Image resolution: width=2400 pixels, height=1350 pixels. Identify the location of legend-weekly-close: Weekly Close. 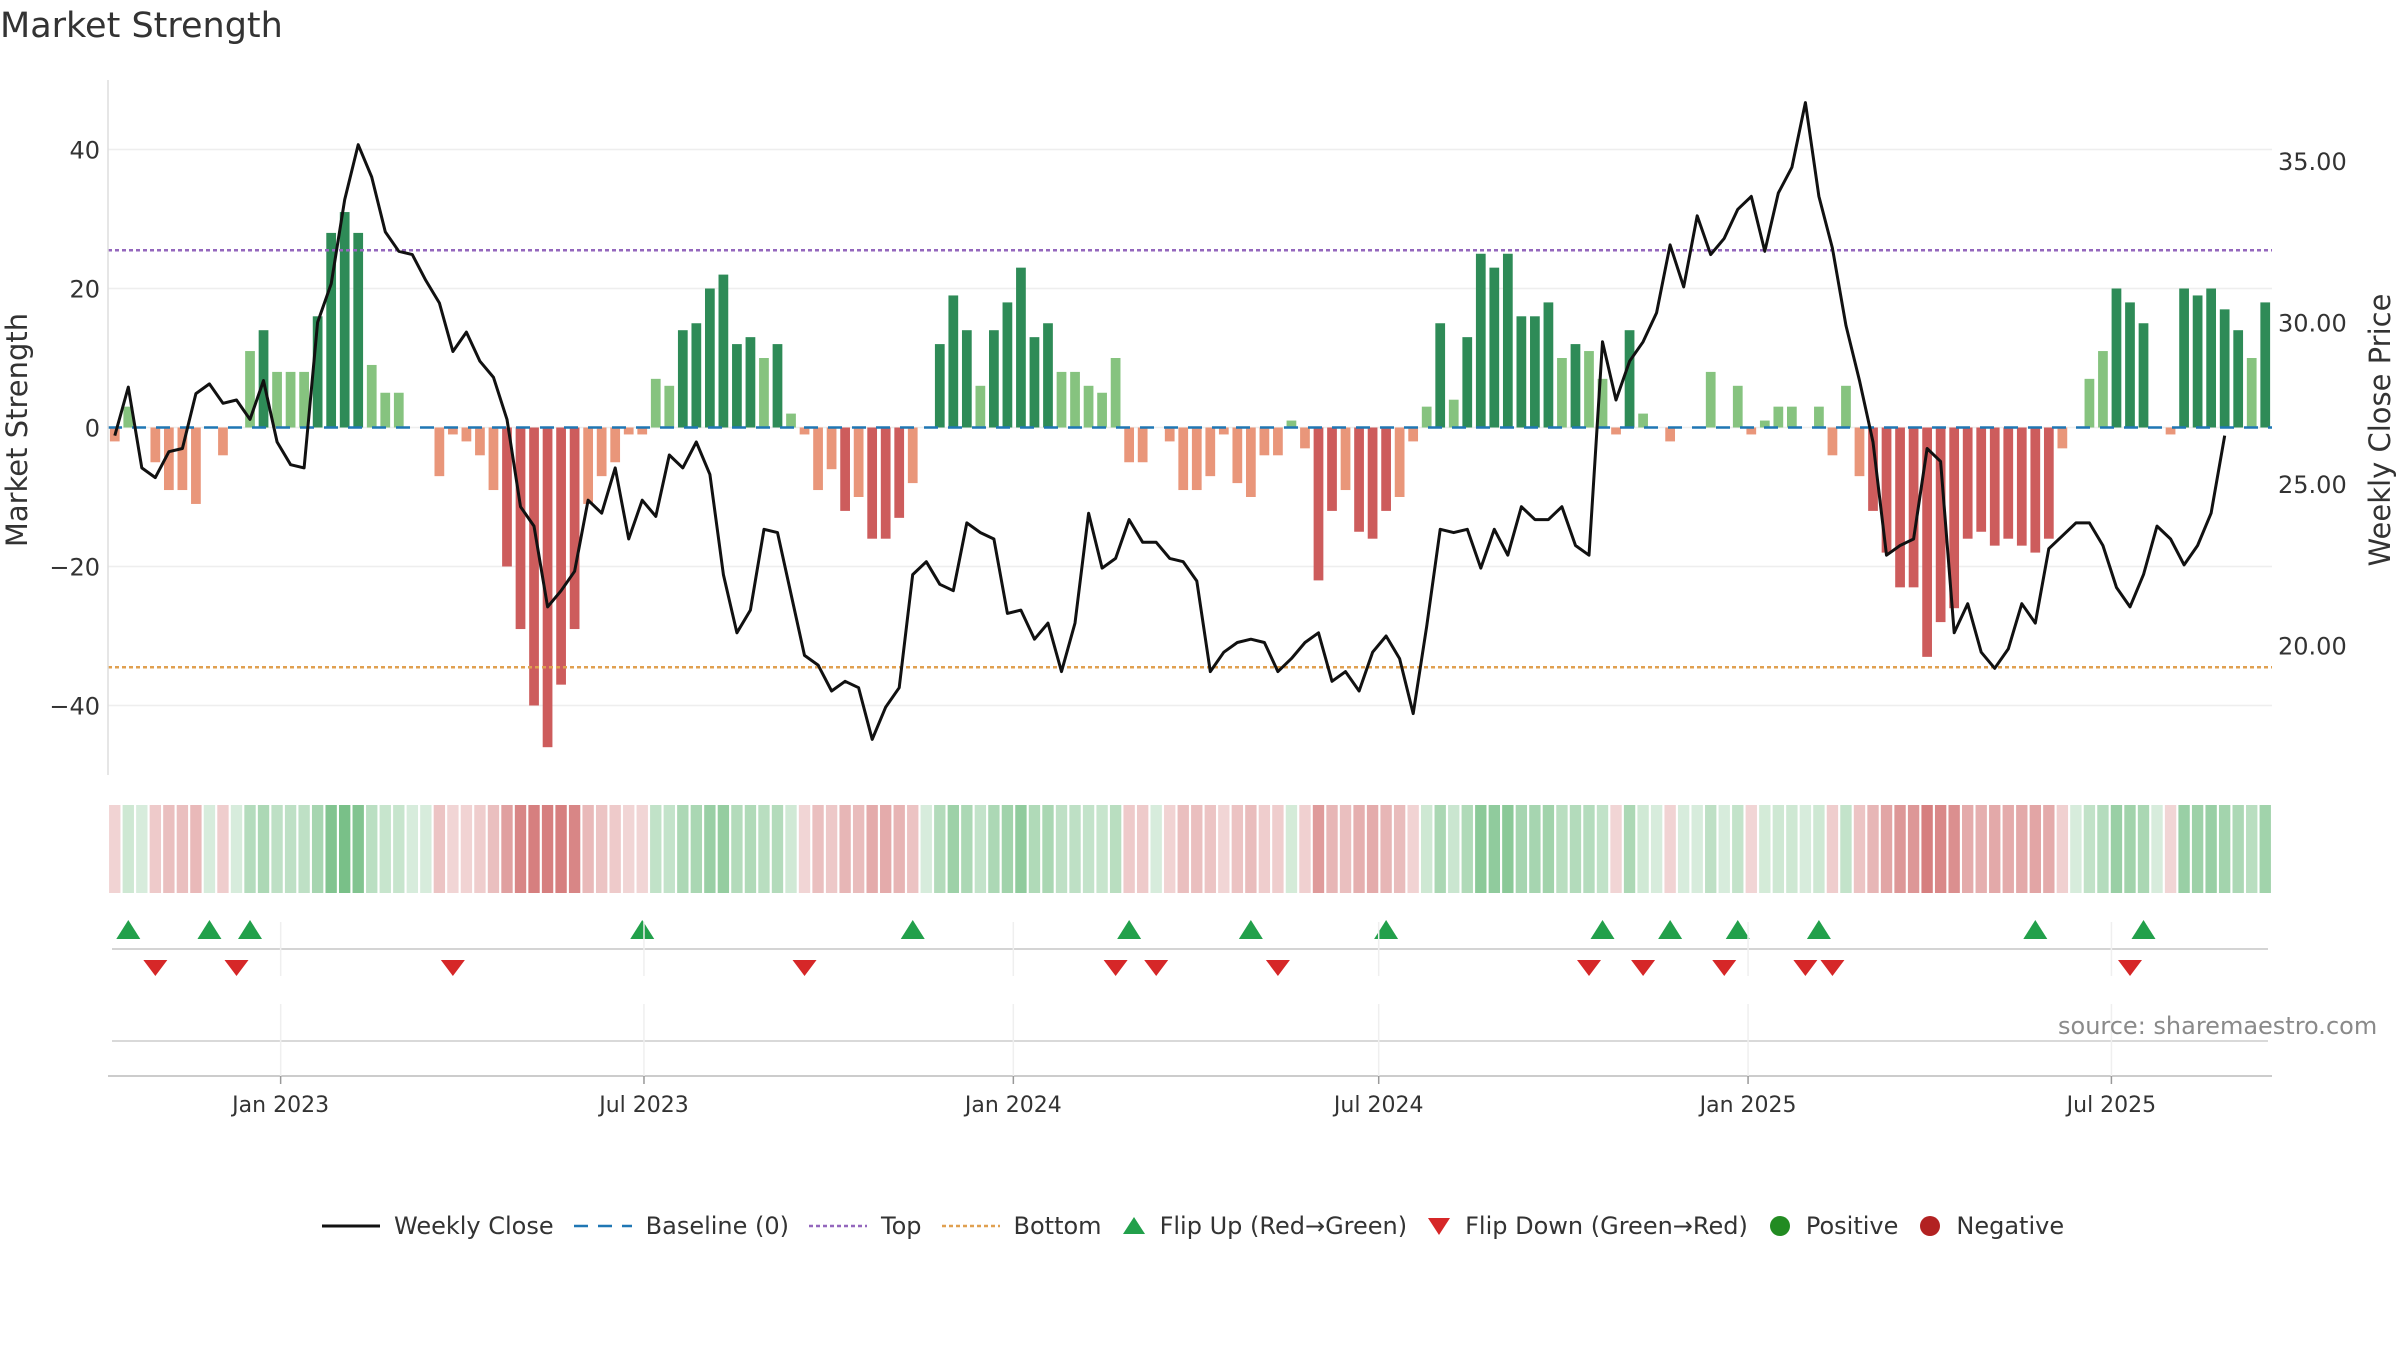
(437, 1226).